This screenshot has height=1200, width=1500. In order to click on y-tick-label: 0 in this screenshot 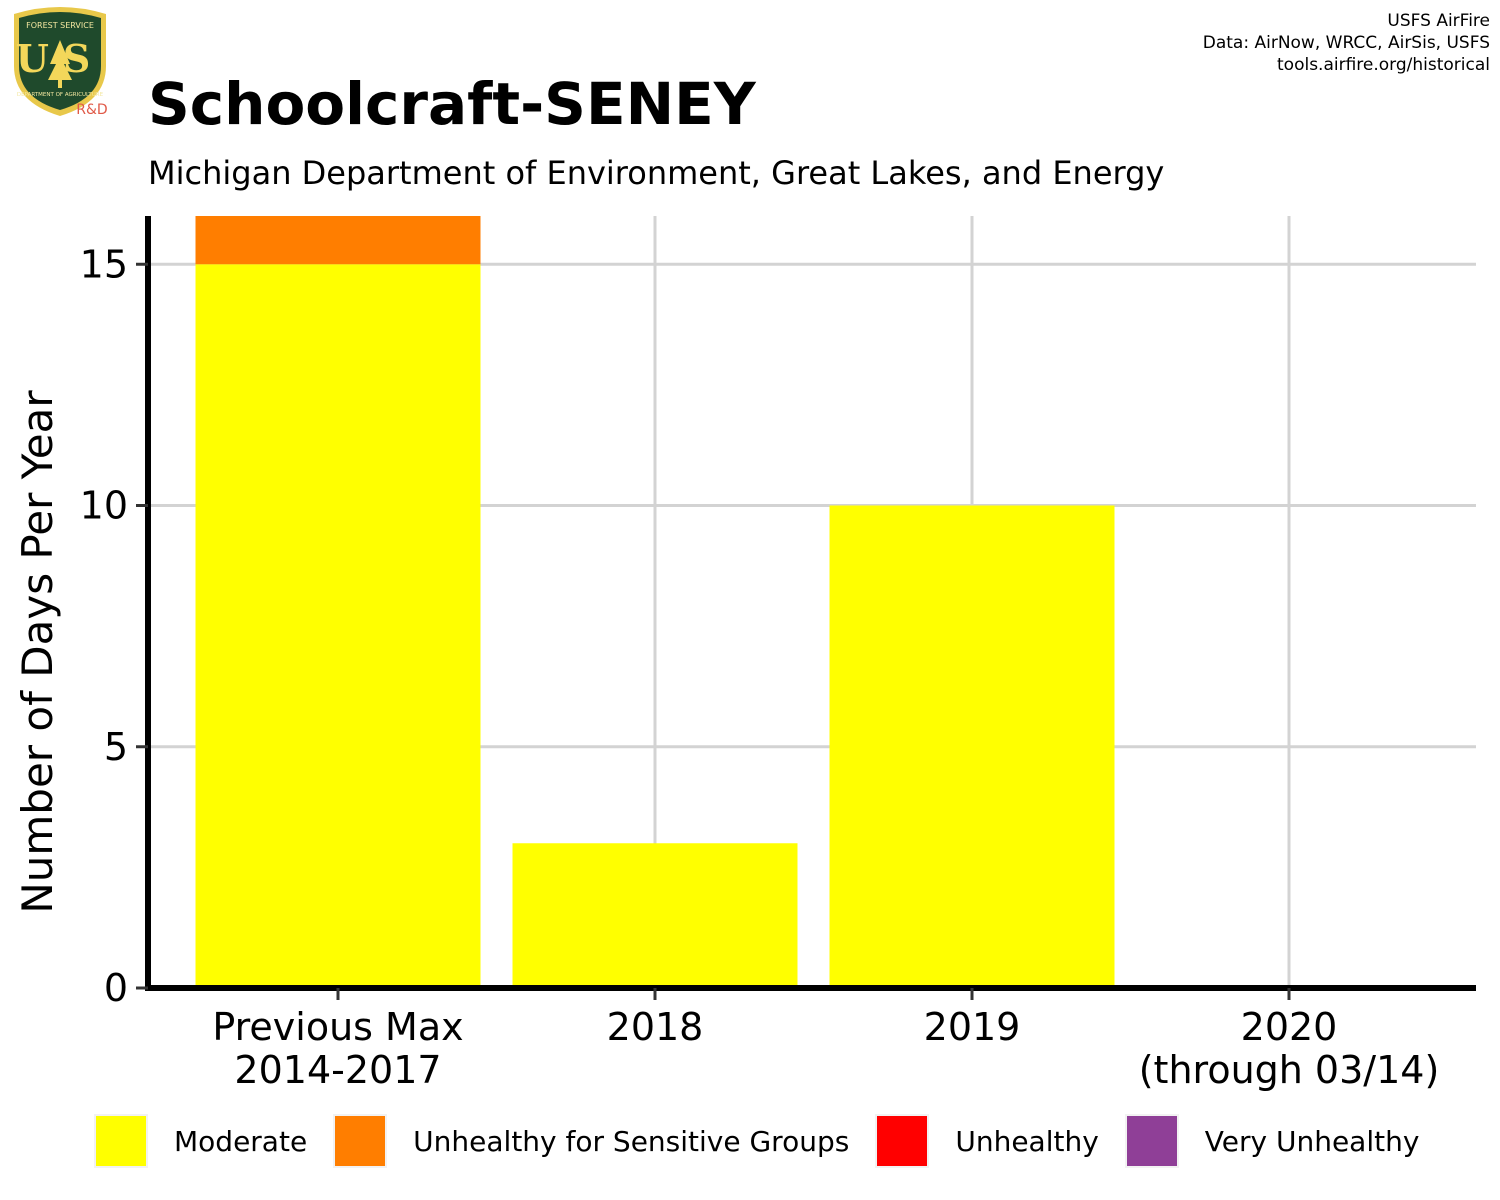, I will do `click(116, 988)`.